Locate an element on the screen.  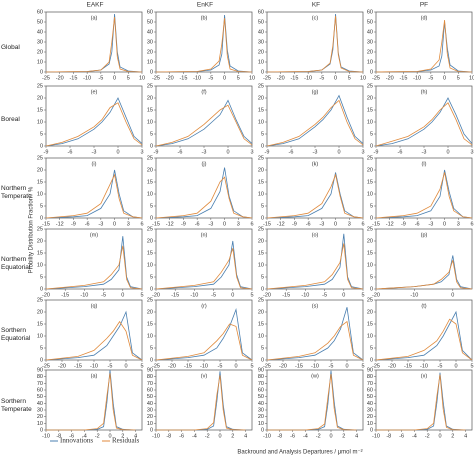
x-tick-label: -5 is located at coordinates (440, 366).